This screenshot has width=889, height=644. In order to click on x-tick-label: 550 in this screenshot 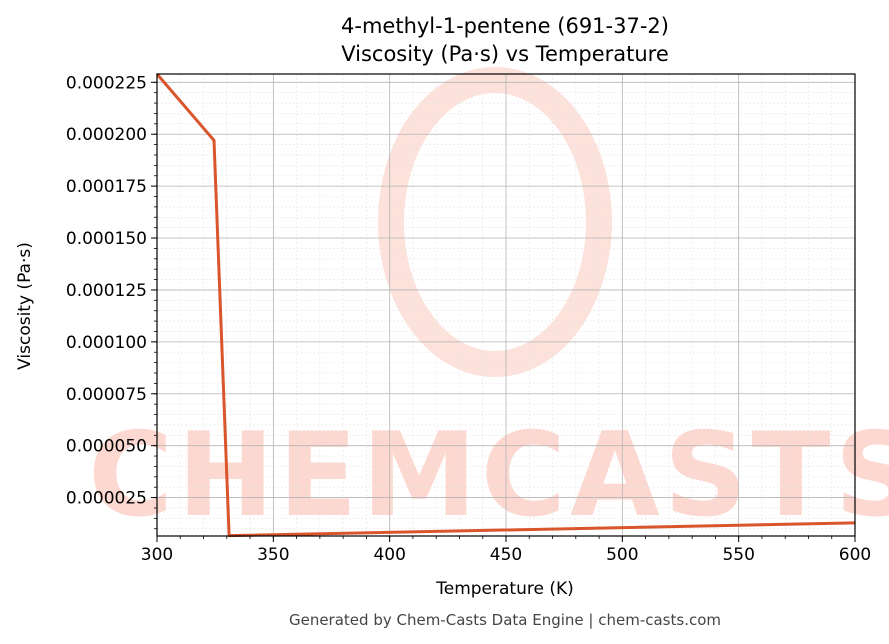, I will do `click(738, 555)`.